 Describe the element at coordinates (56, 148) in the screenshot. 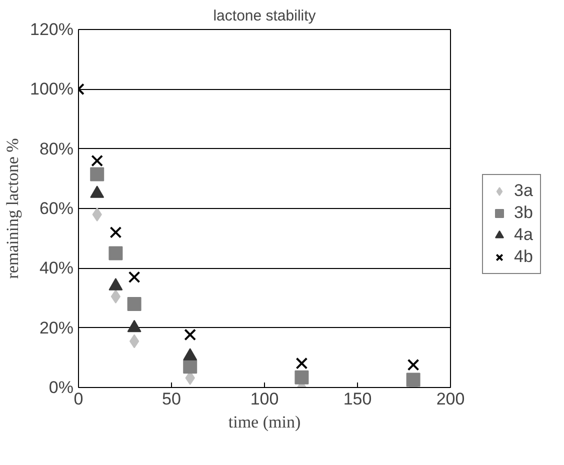

I see `y-tick-label: 80%` at that location.